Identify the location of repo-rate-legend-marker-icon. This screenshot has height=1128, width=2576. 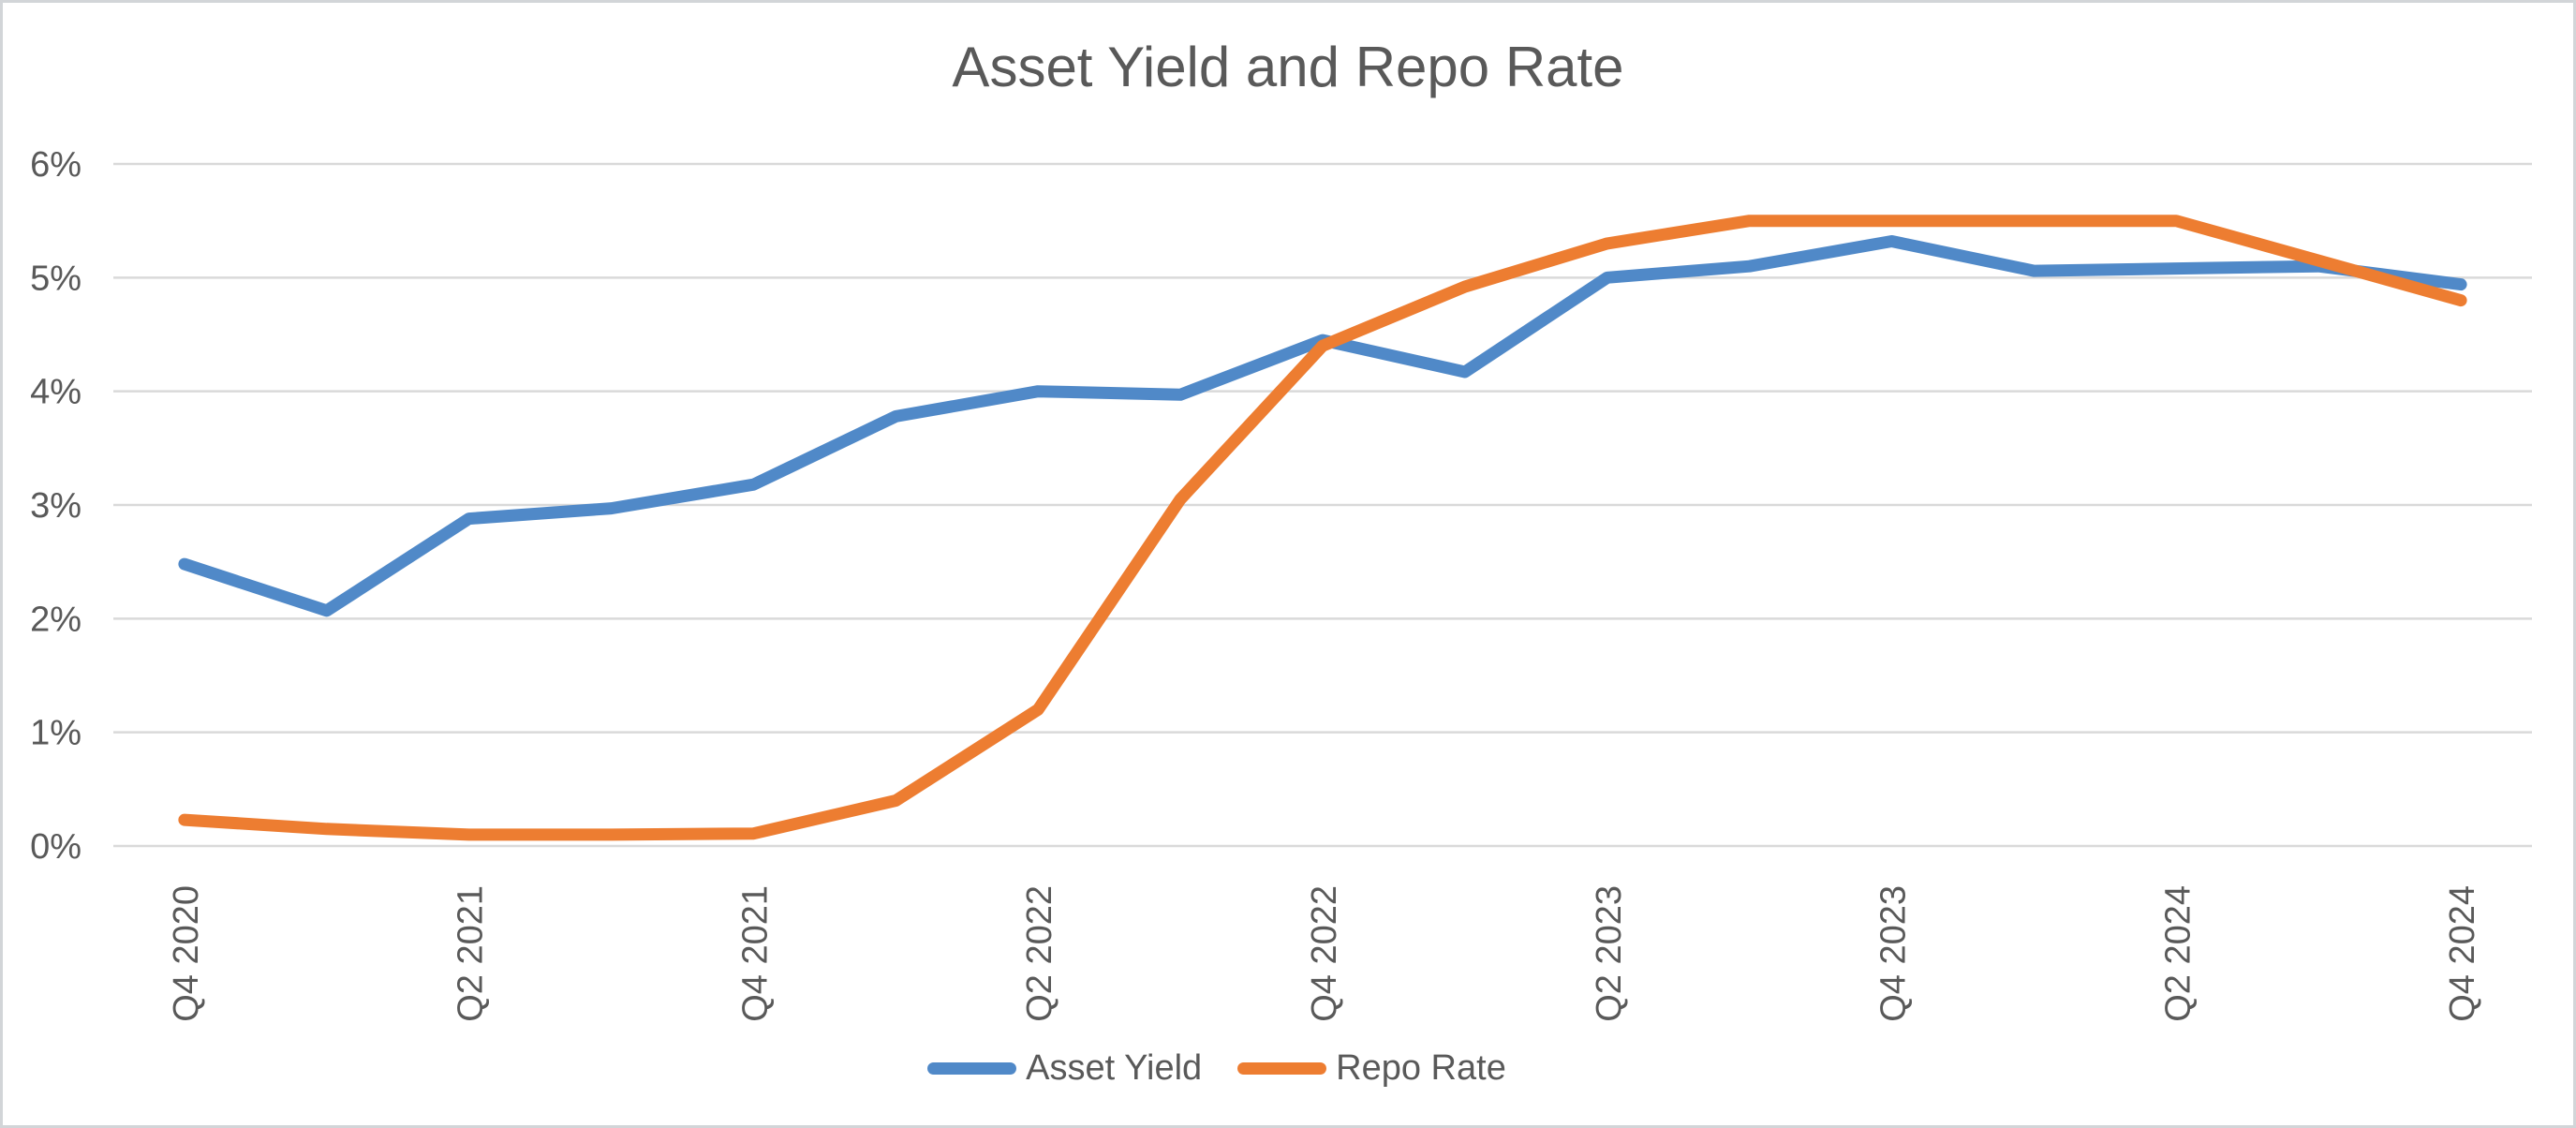
(1282, 1068).